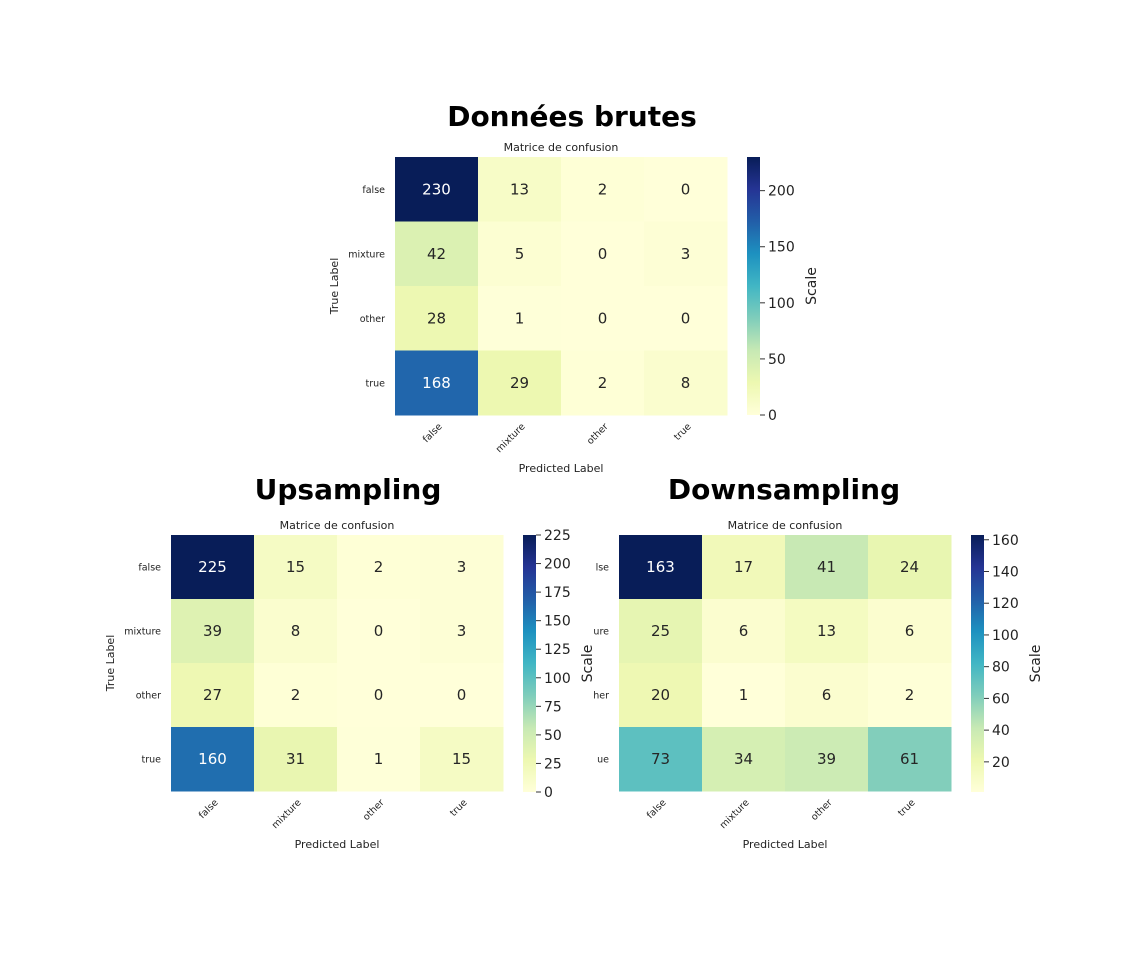 The width and height of the screenshot is (1145, 959). Describe the element at coordinates (812, 286) in the screenshot. I see `colorbar-label: Scale` at that location.